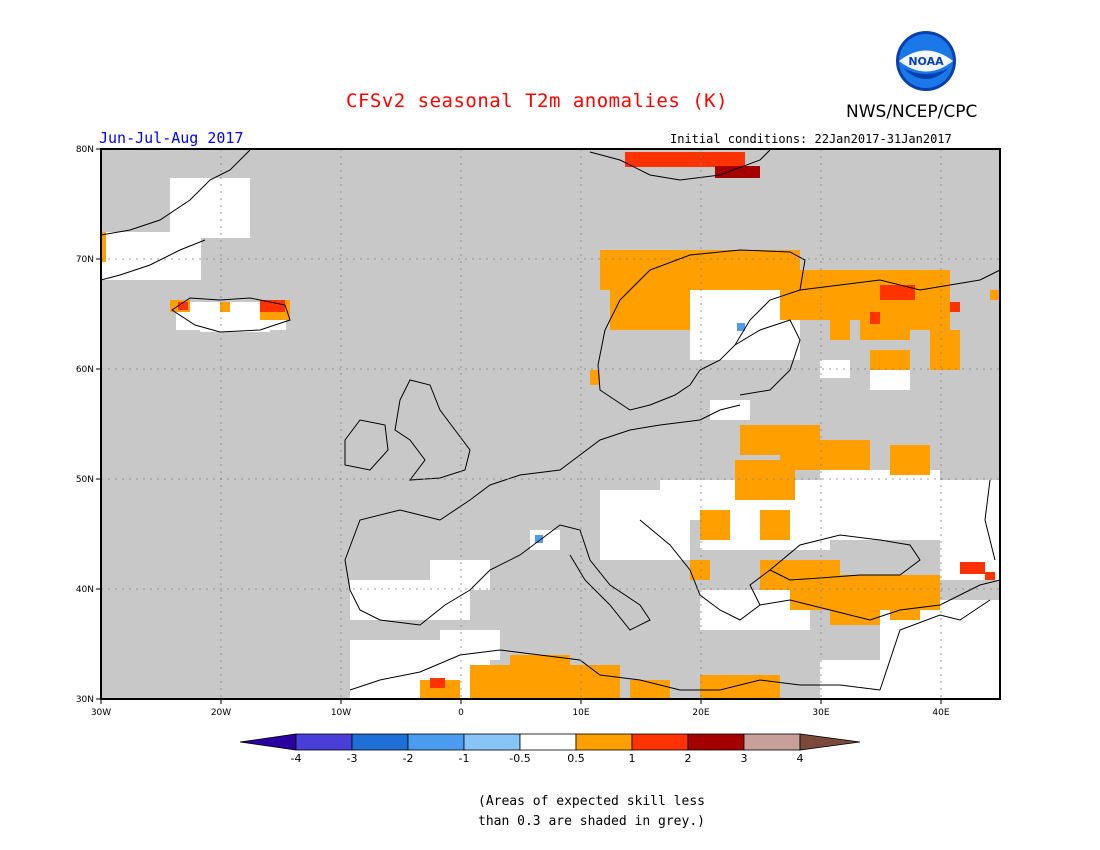  What do you see at coordinates (85, 150) in the screenshot?
I see `lat-label: 80N` at bounding box center [85, 150].